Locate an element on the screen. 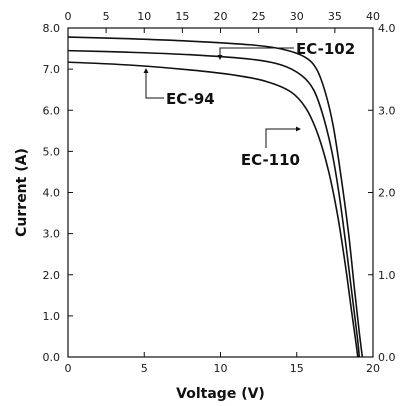  y-left-tick-label: 7.0 is located at coordinates (52, 69).